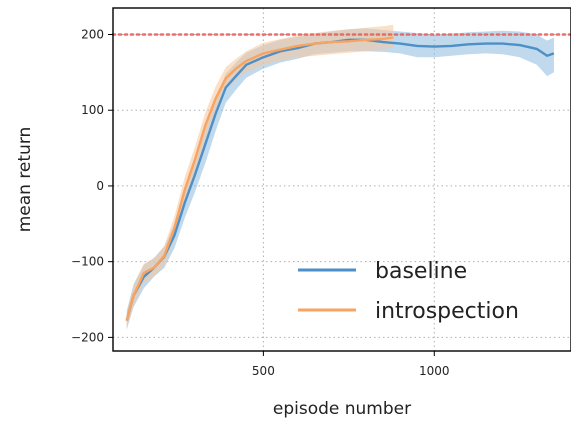 This screenshot has height=423, width=571. Describe the element at coordinates (434, 371) in the screenshot. I see `x-tick-label: 1000` at that location.